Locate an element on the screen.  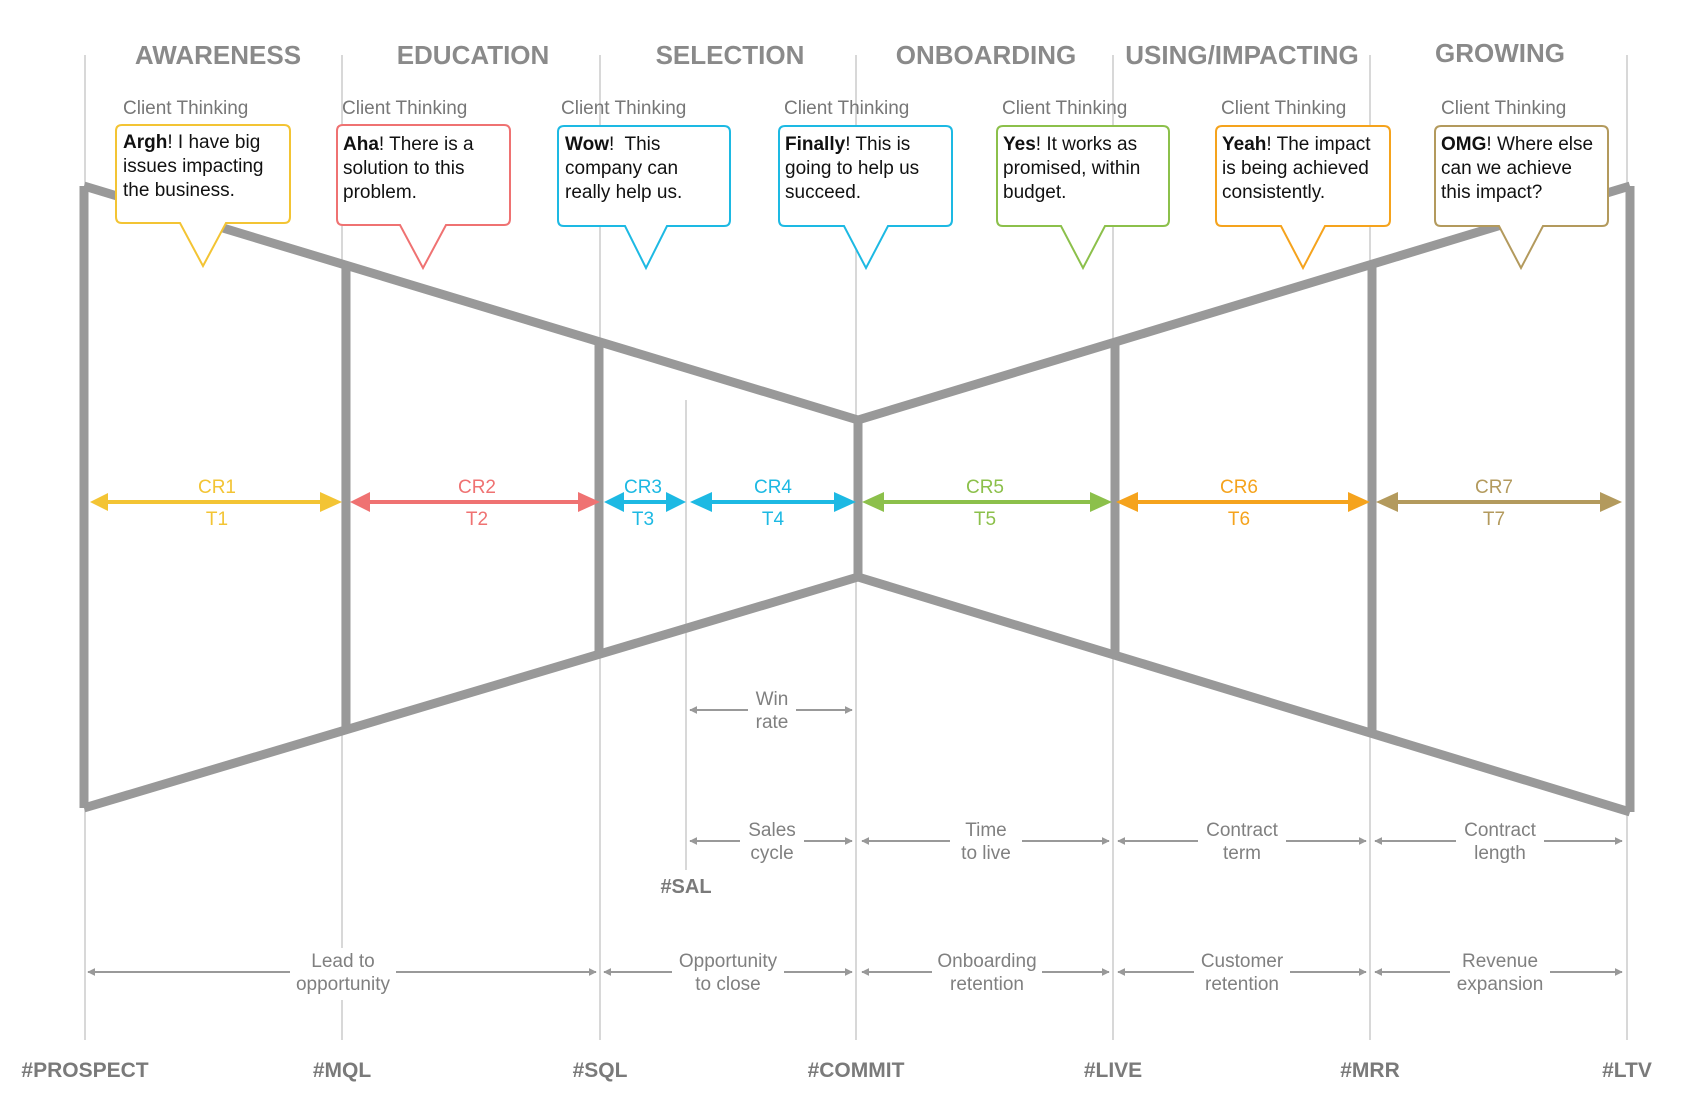
conversion-2: CR2 T2 is located at coordinates (475, 503).